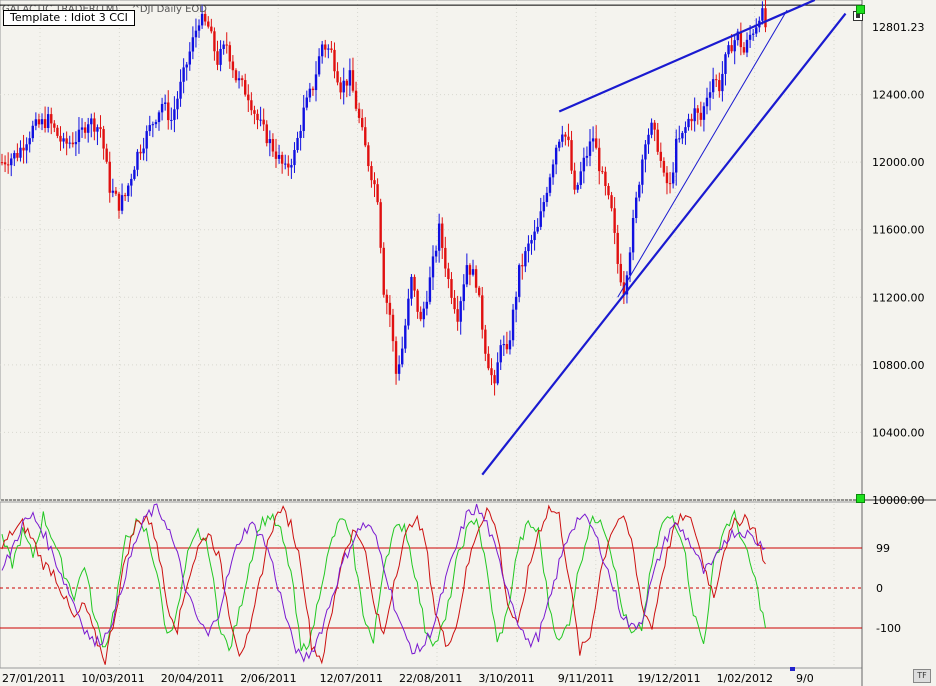 The image size is (936, 686). Describe the element at coordinates (60, 9) in the screenshot. I see `app-title: GALACTIC TRADER(TM)` at that location.